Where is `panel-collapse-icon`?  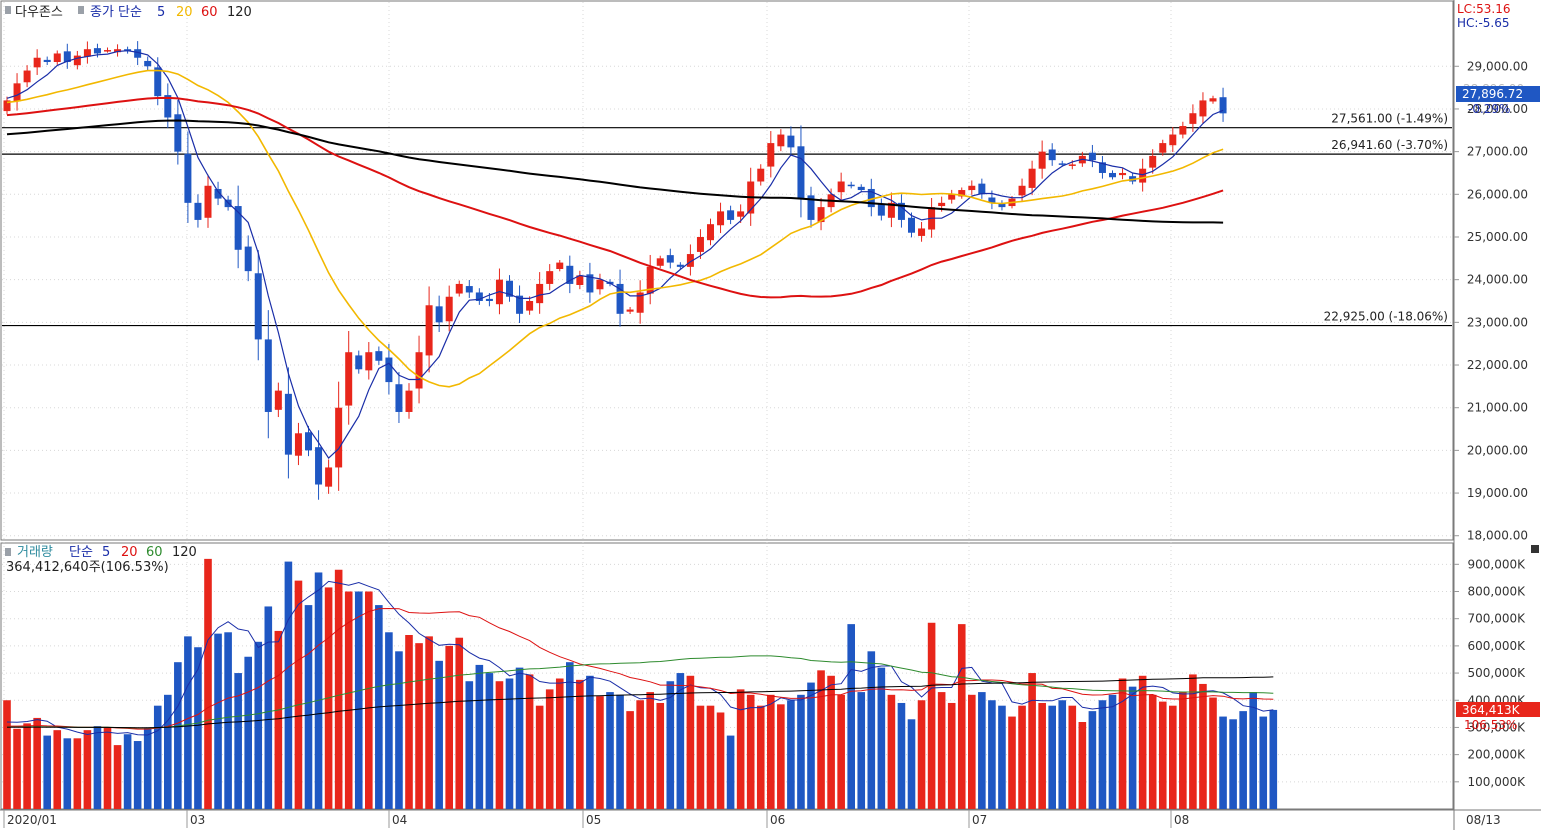
panel-collapse-icon is located at coordinates (1535, 549).